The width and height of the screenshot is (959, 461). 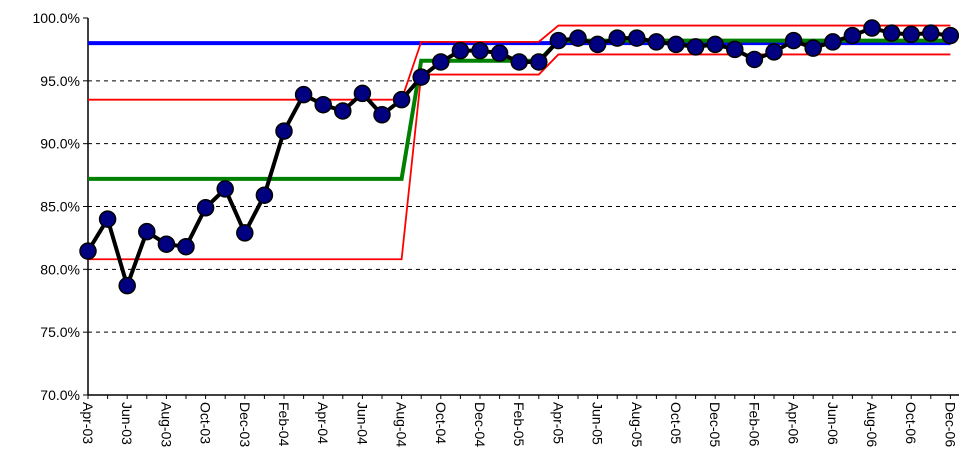 I want to click on x-tick-label: Apr-03, so click(x=88, y=423).